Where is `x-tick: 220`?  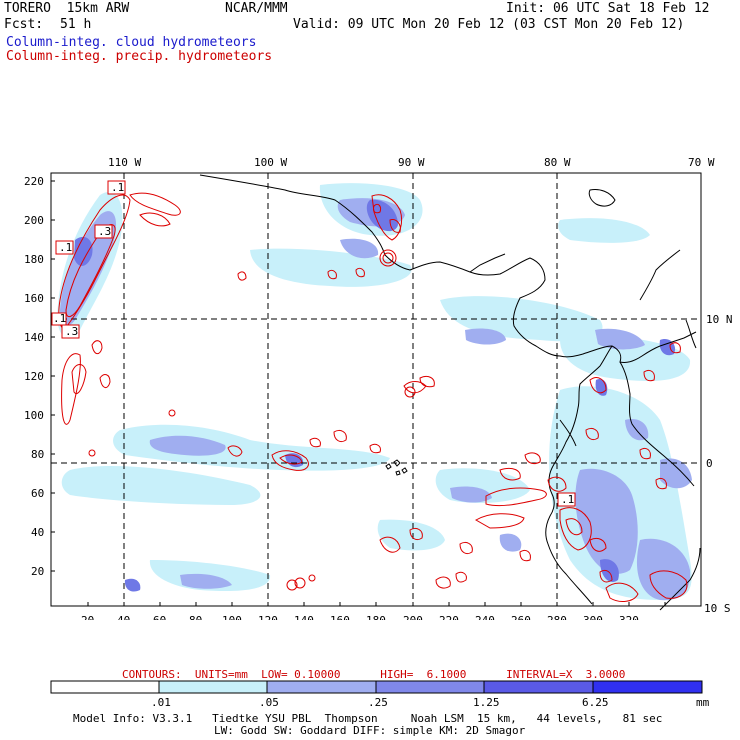
x-tick: 220 is located at coordinates (449, 617).